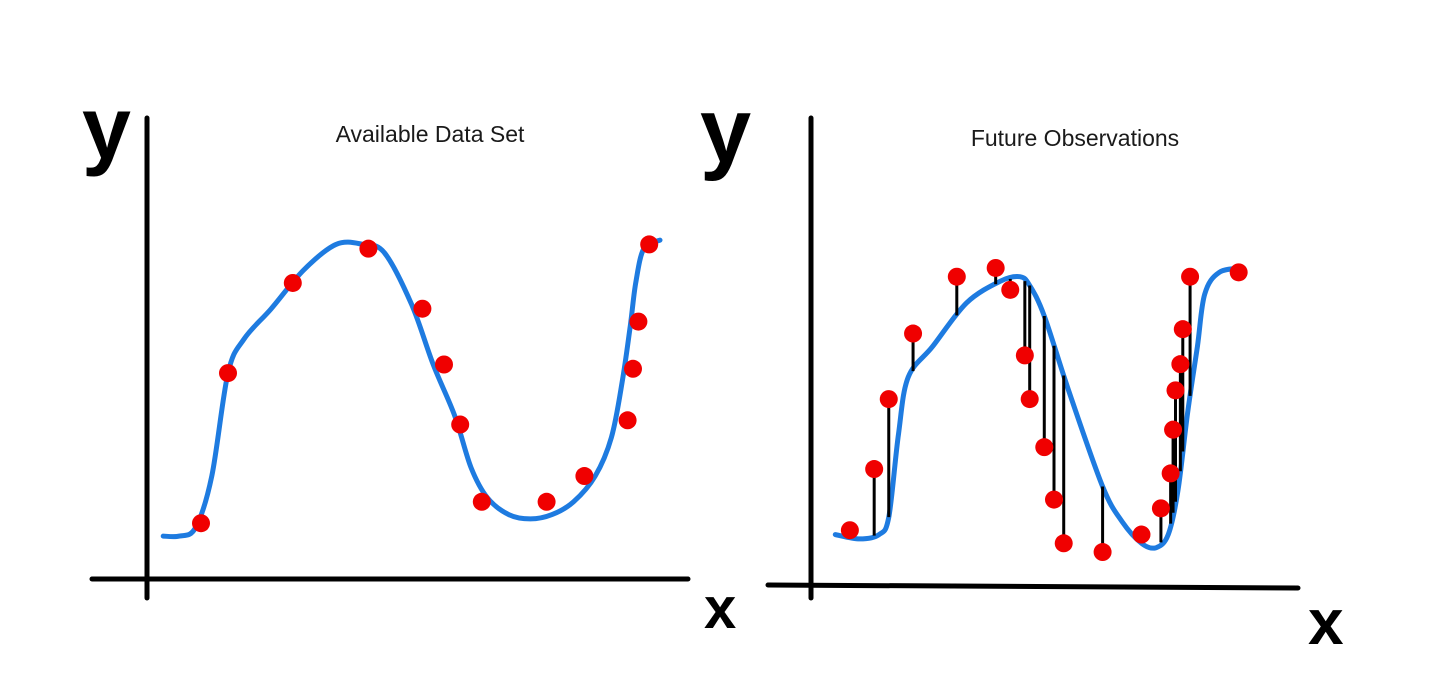  I want to click on fitted-curve, so click(1039, 408).